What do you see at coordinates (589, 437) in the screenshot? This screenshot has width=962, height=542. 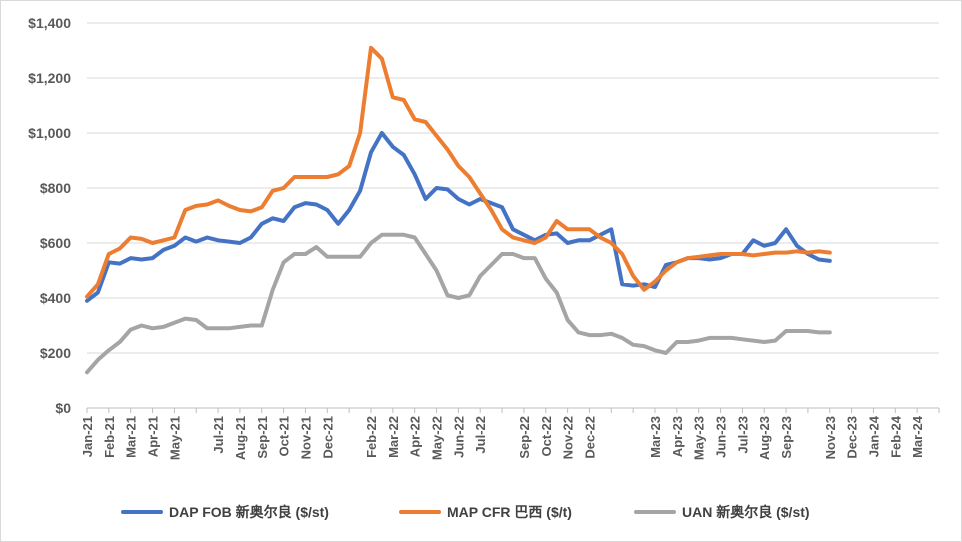 I see `x-tick-label: Dec-22` at bounding box center [589, 437].